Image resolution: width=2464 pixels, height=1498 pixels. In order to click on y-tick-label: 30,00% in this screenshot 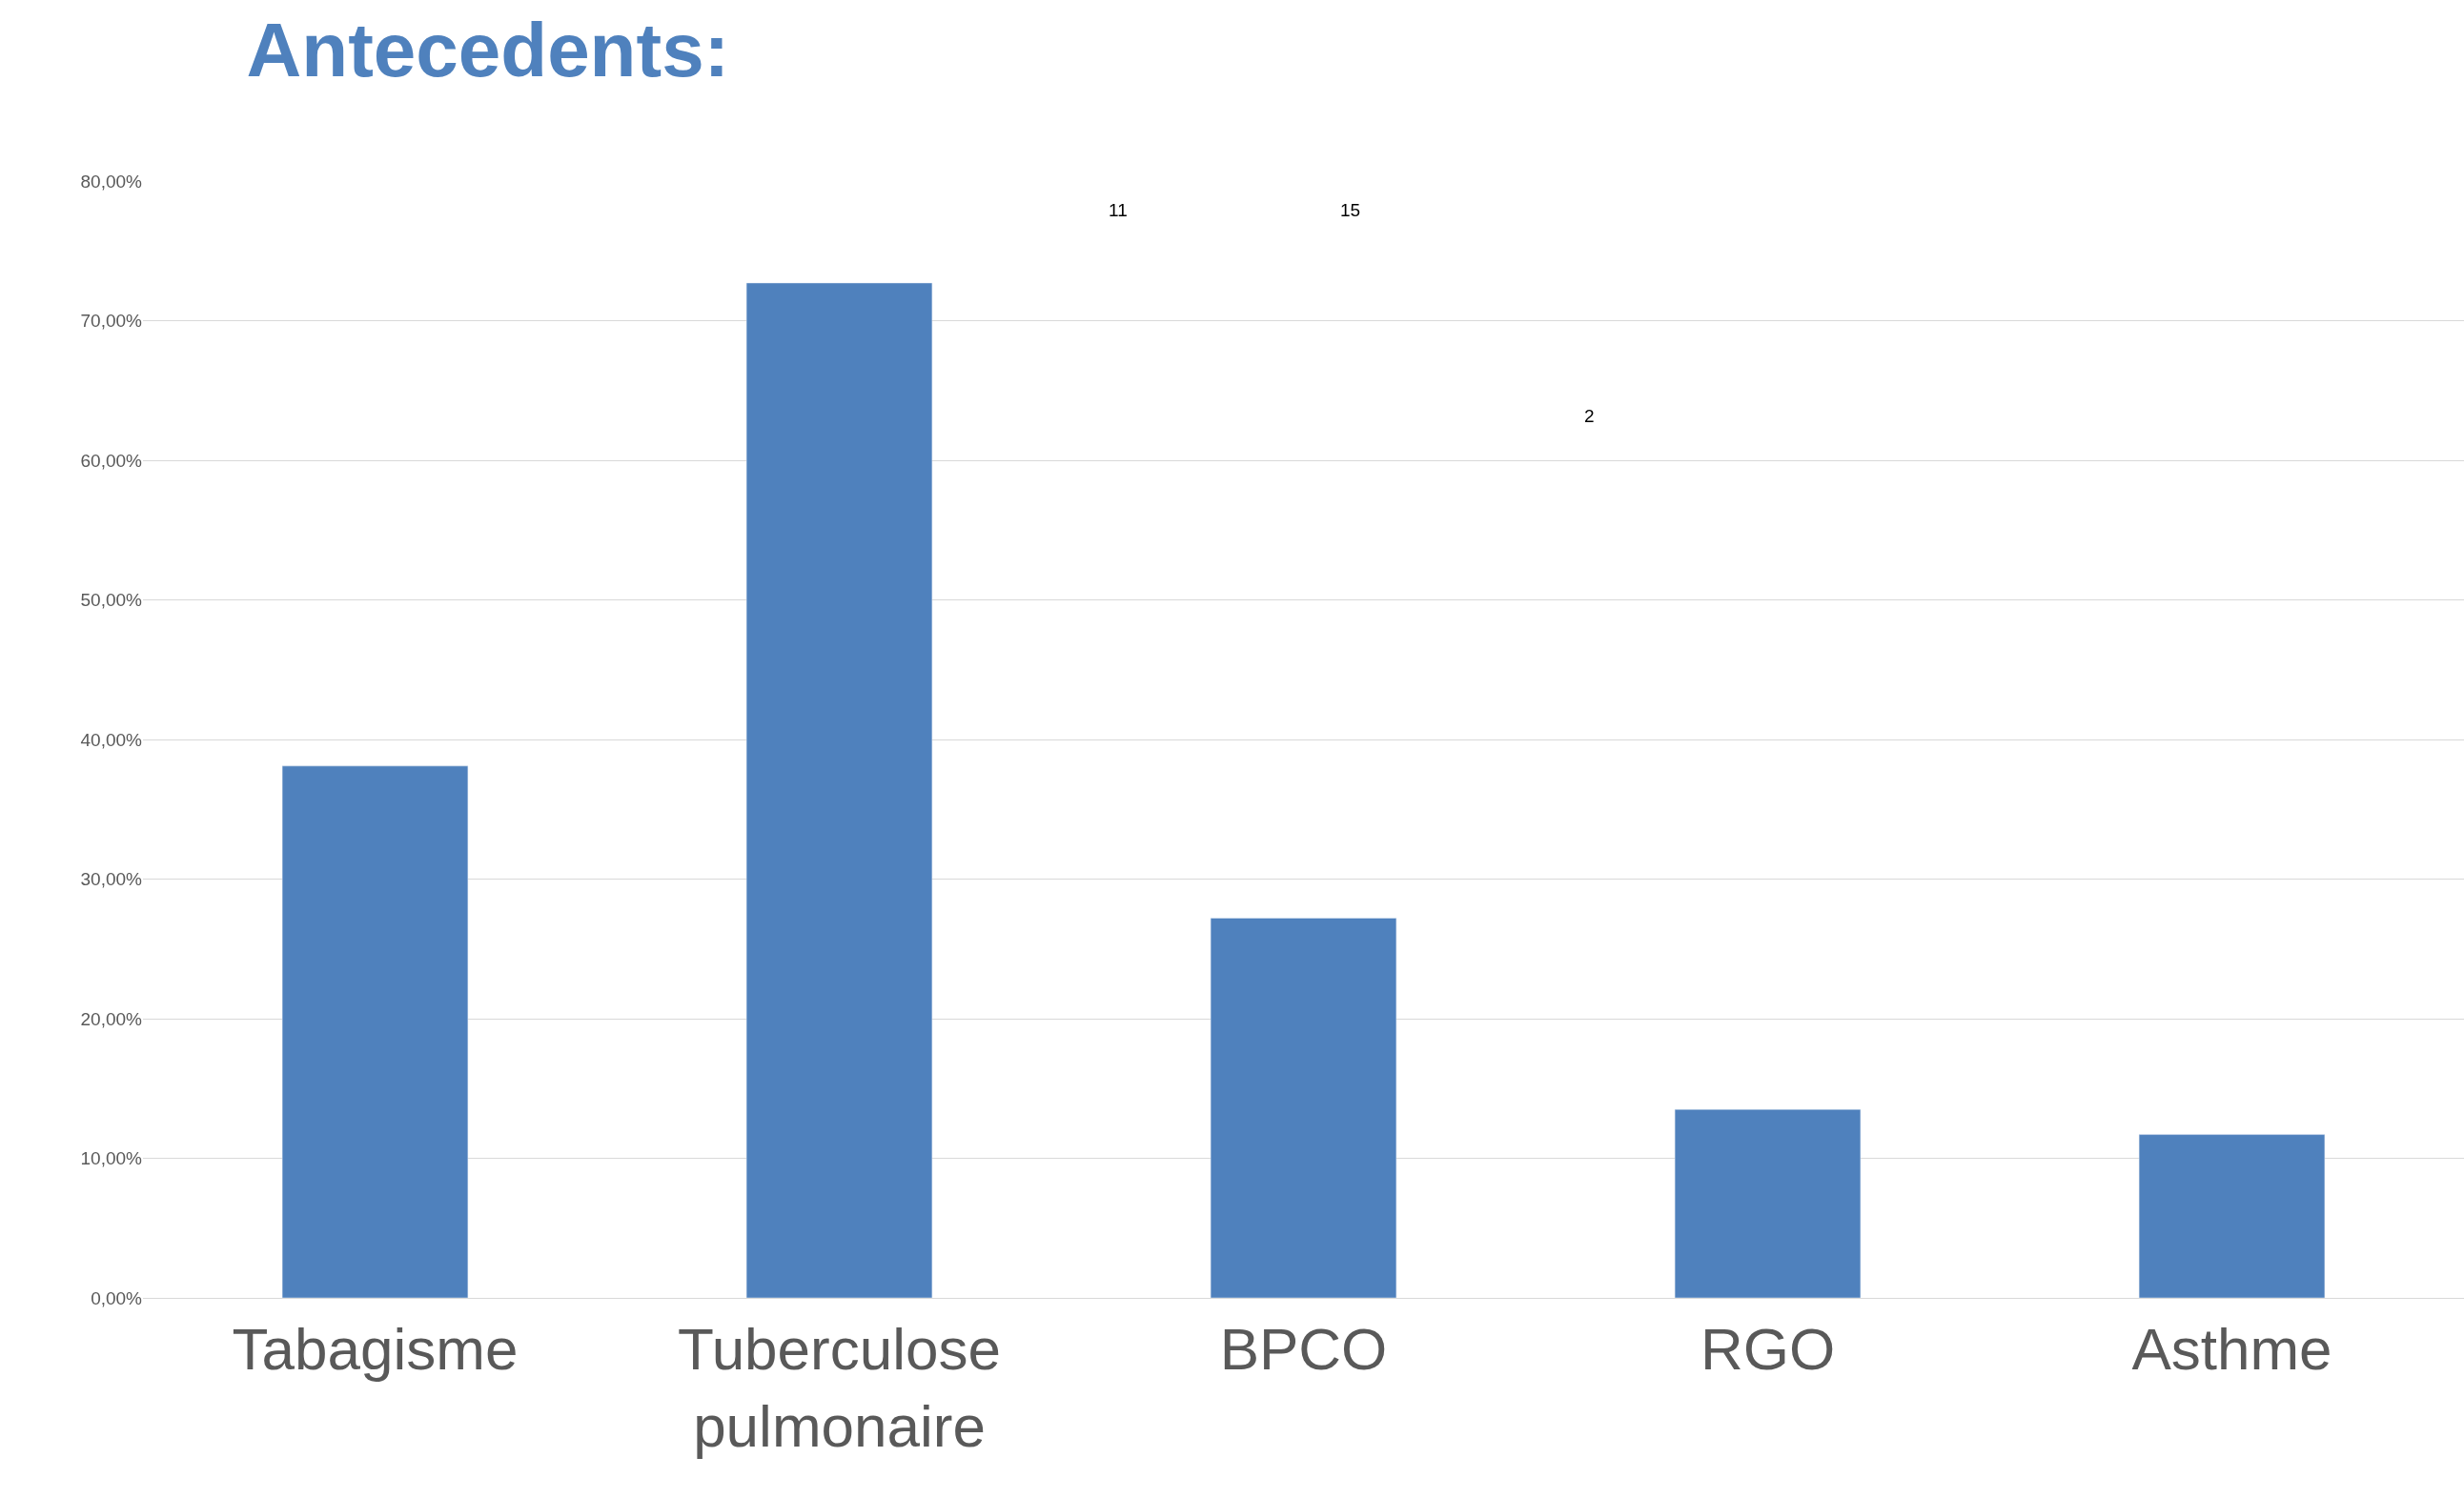, I will do `click(111, 879)`.